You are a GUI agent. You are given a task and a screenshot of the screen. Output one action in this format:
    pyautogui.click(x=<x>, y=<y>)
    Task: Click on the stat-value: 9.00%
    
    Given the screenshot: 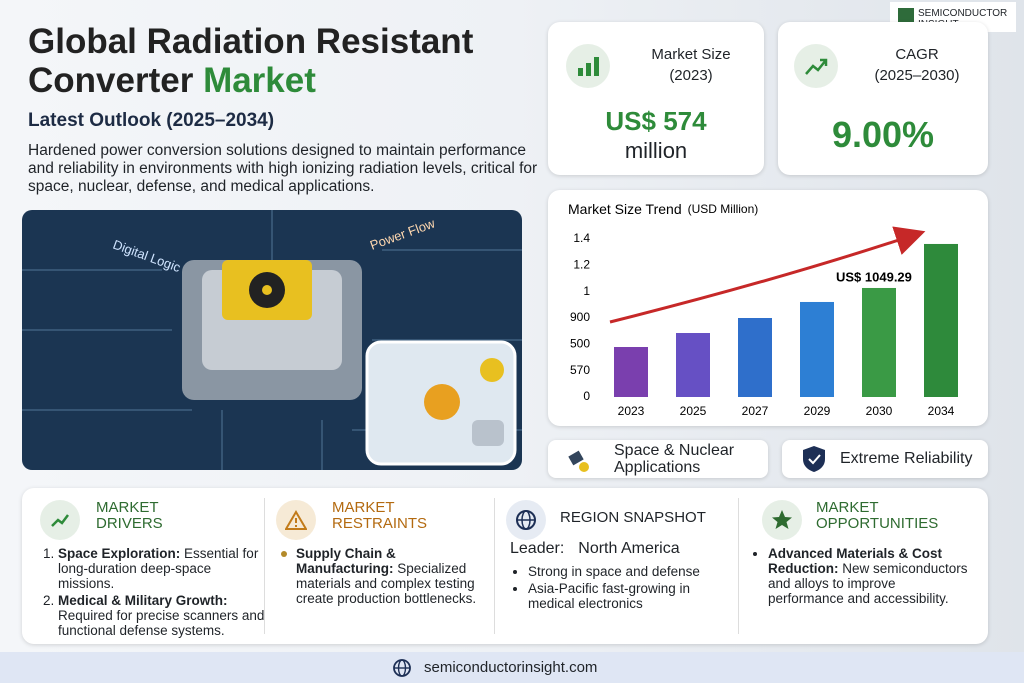 What is the action you would take?
    pyautogui.click(x=883, y=134)
    